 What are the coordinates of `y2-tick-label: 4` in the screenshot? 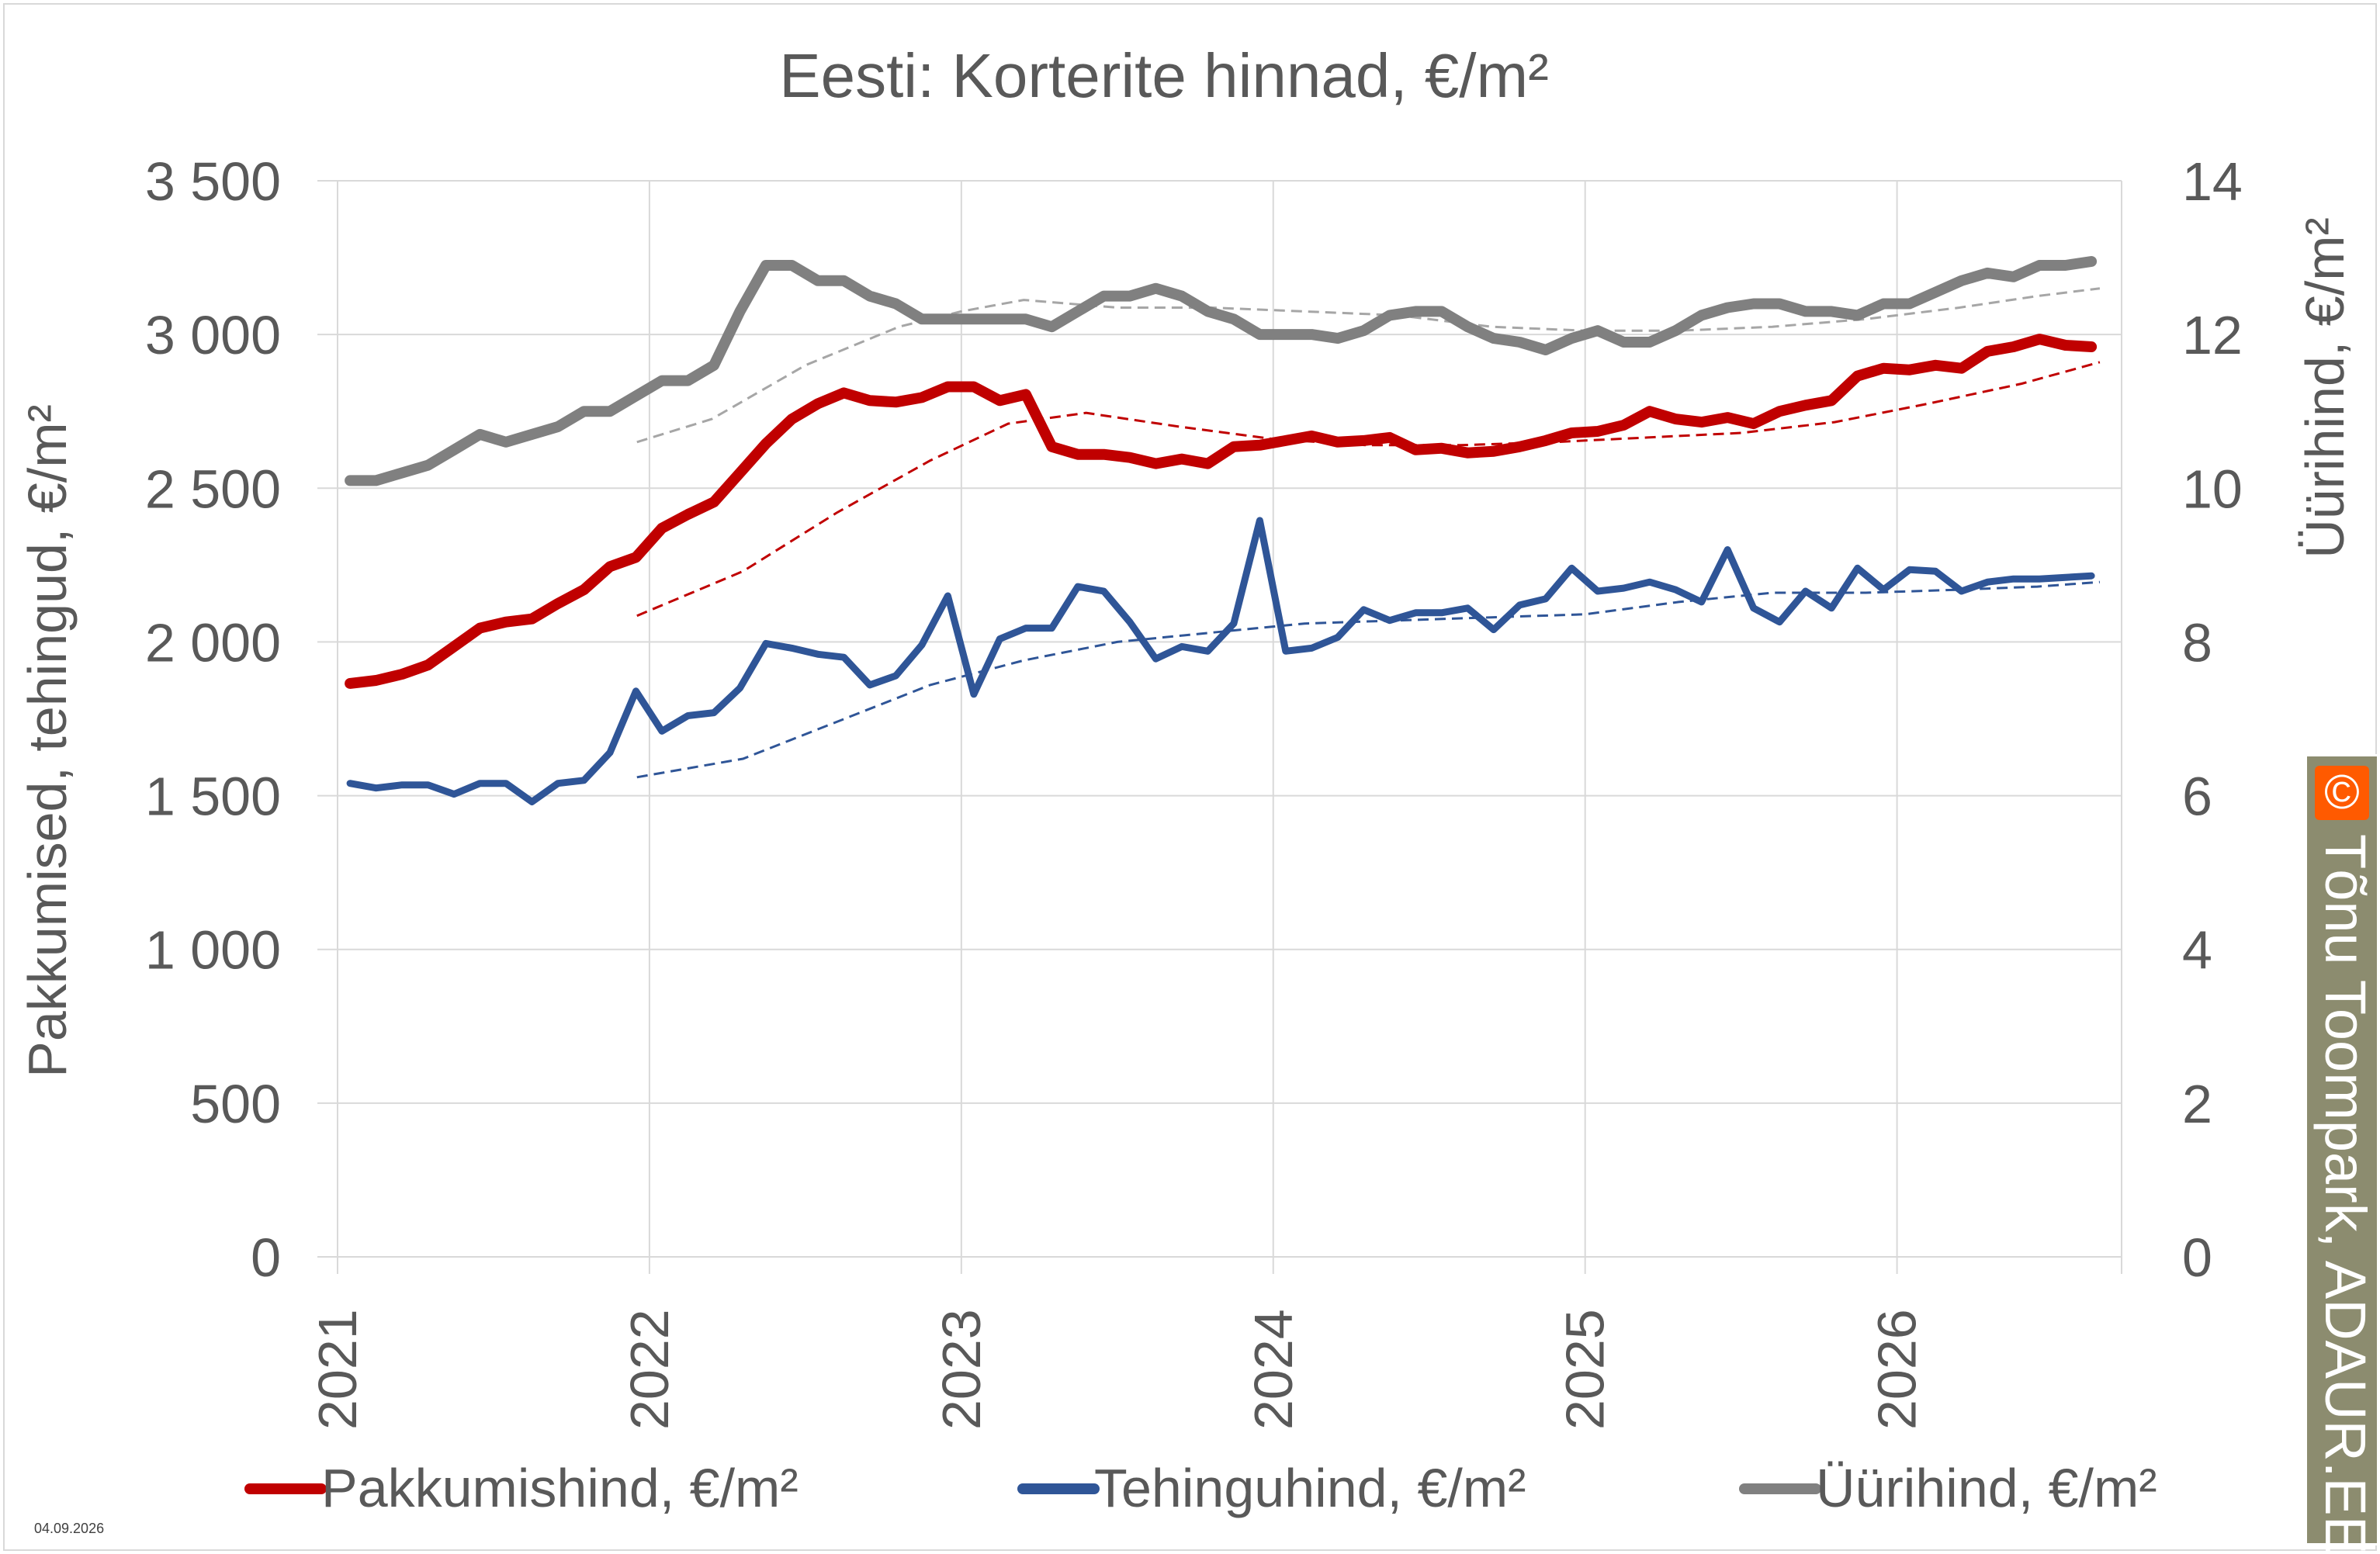 It's located at (2197, 950).